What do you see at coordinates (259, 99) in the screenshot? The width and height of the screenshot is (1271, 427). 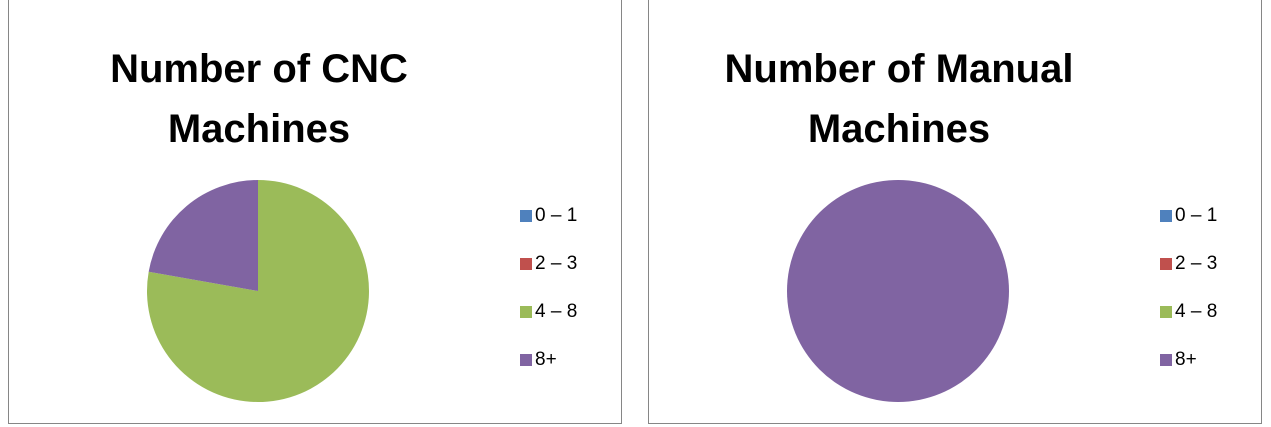 I see `chart-title: Number of CNC Machines` at bounding box center [259, 99].